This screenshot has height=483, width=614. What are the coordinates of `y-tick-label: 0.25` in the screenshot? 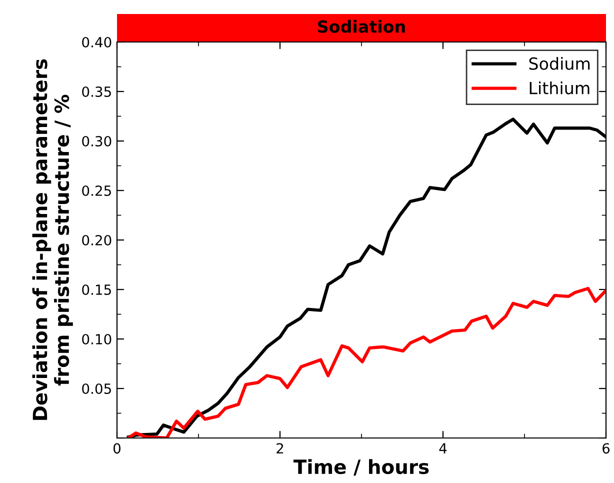 It's located at (96, 190).